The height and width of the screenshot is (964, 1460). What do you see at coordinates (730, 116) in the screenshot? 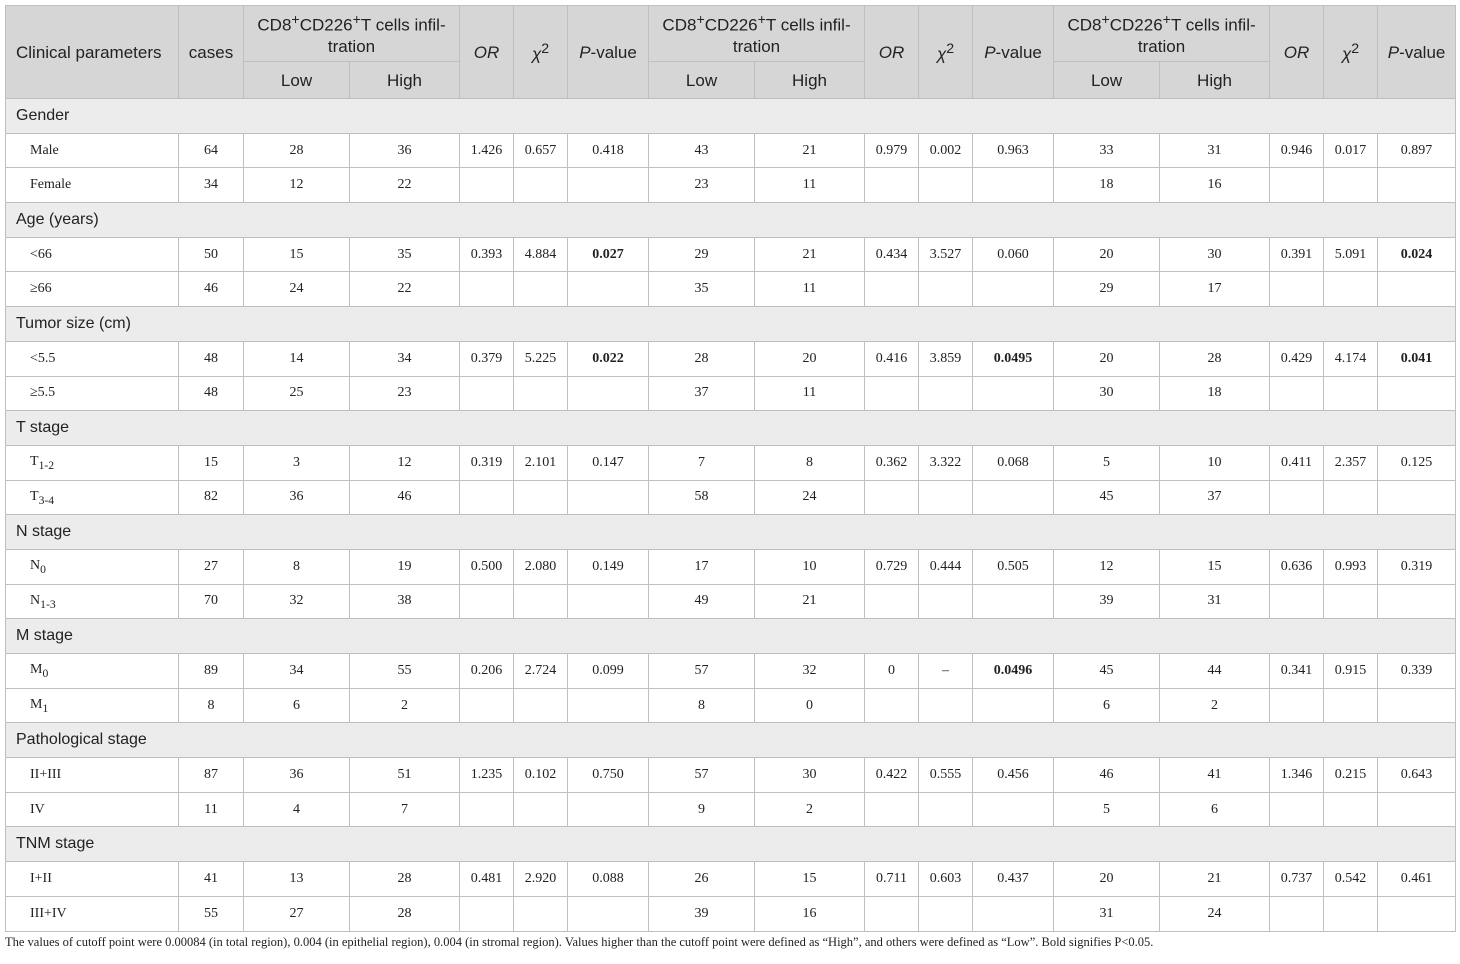
I see `group-header-row: Gender` at bounding box center [730, 116].